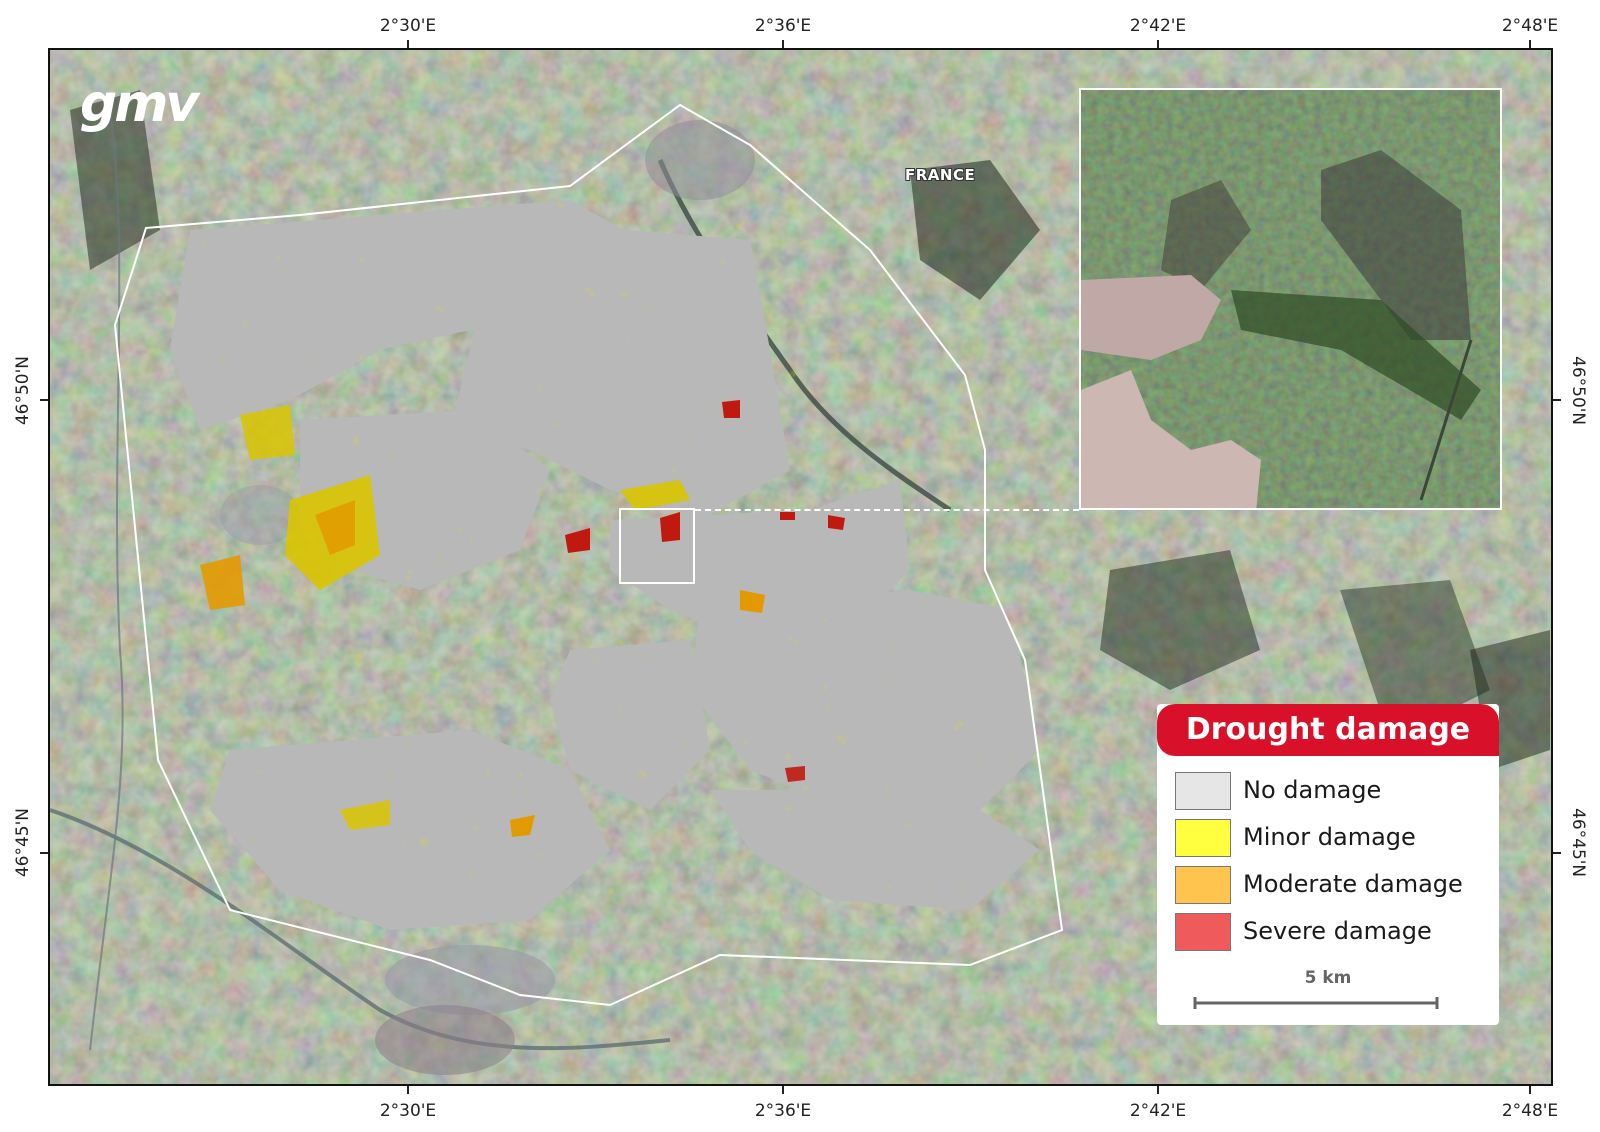  Describe the element at coordinates (1158, 26) in the screenshot. I see `top-longitude-label-3: 2°42'E` at that location.